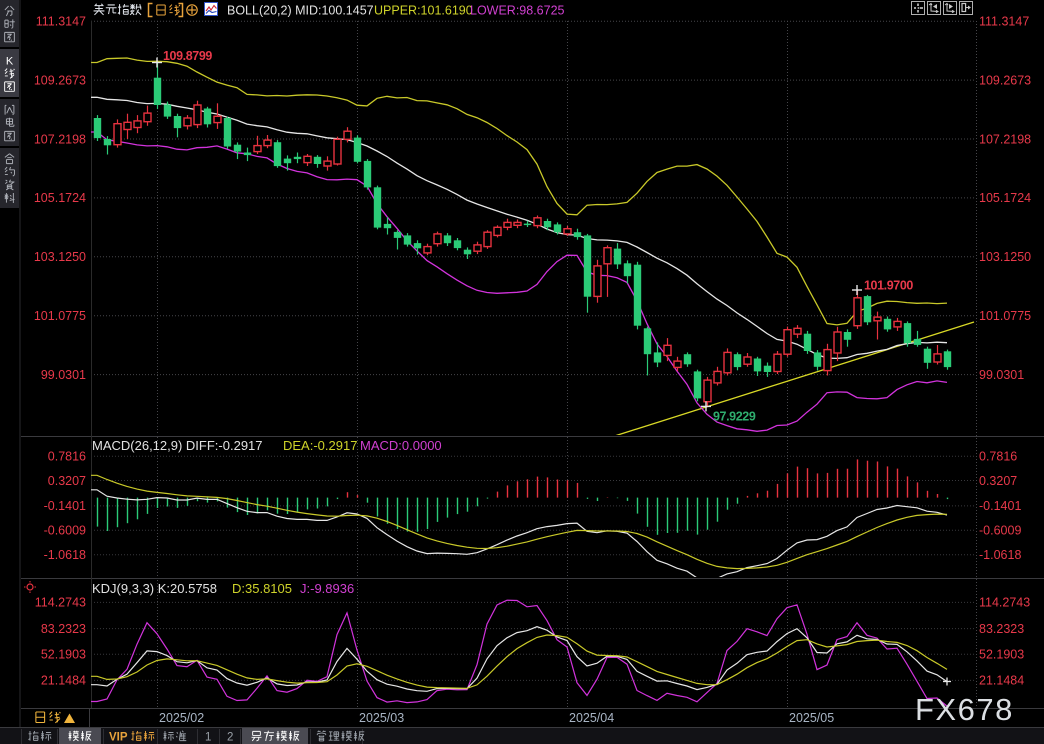  I want to click on svg-text: D:35.8105, so click(262, 588).